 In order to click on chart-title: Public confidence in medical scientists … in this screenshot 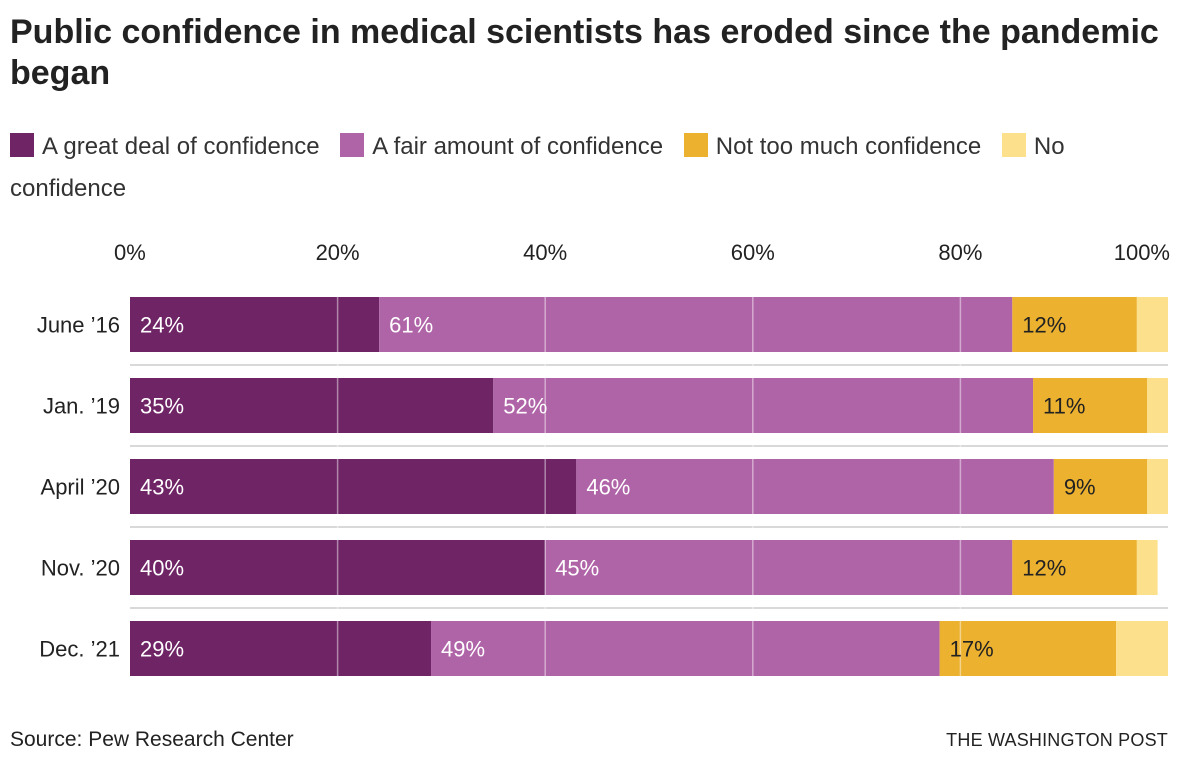, I will do `click(584, 52)`.